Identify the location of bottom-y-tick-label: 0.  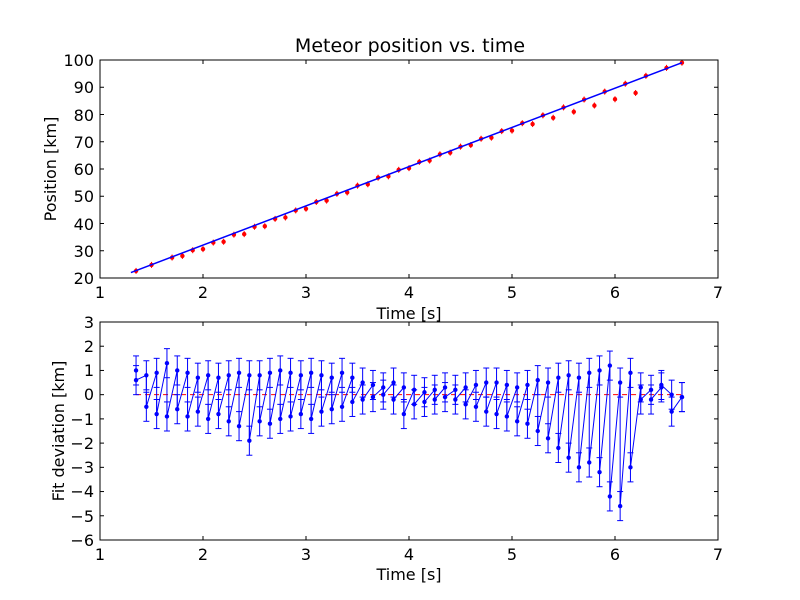
(89, 394).